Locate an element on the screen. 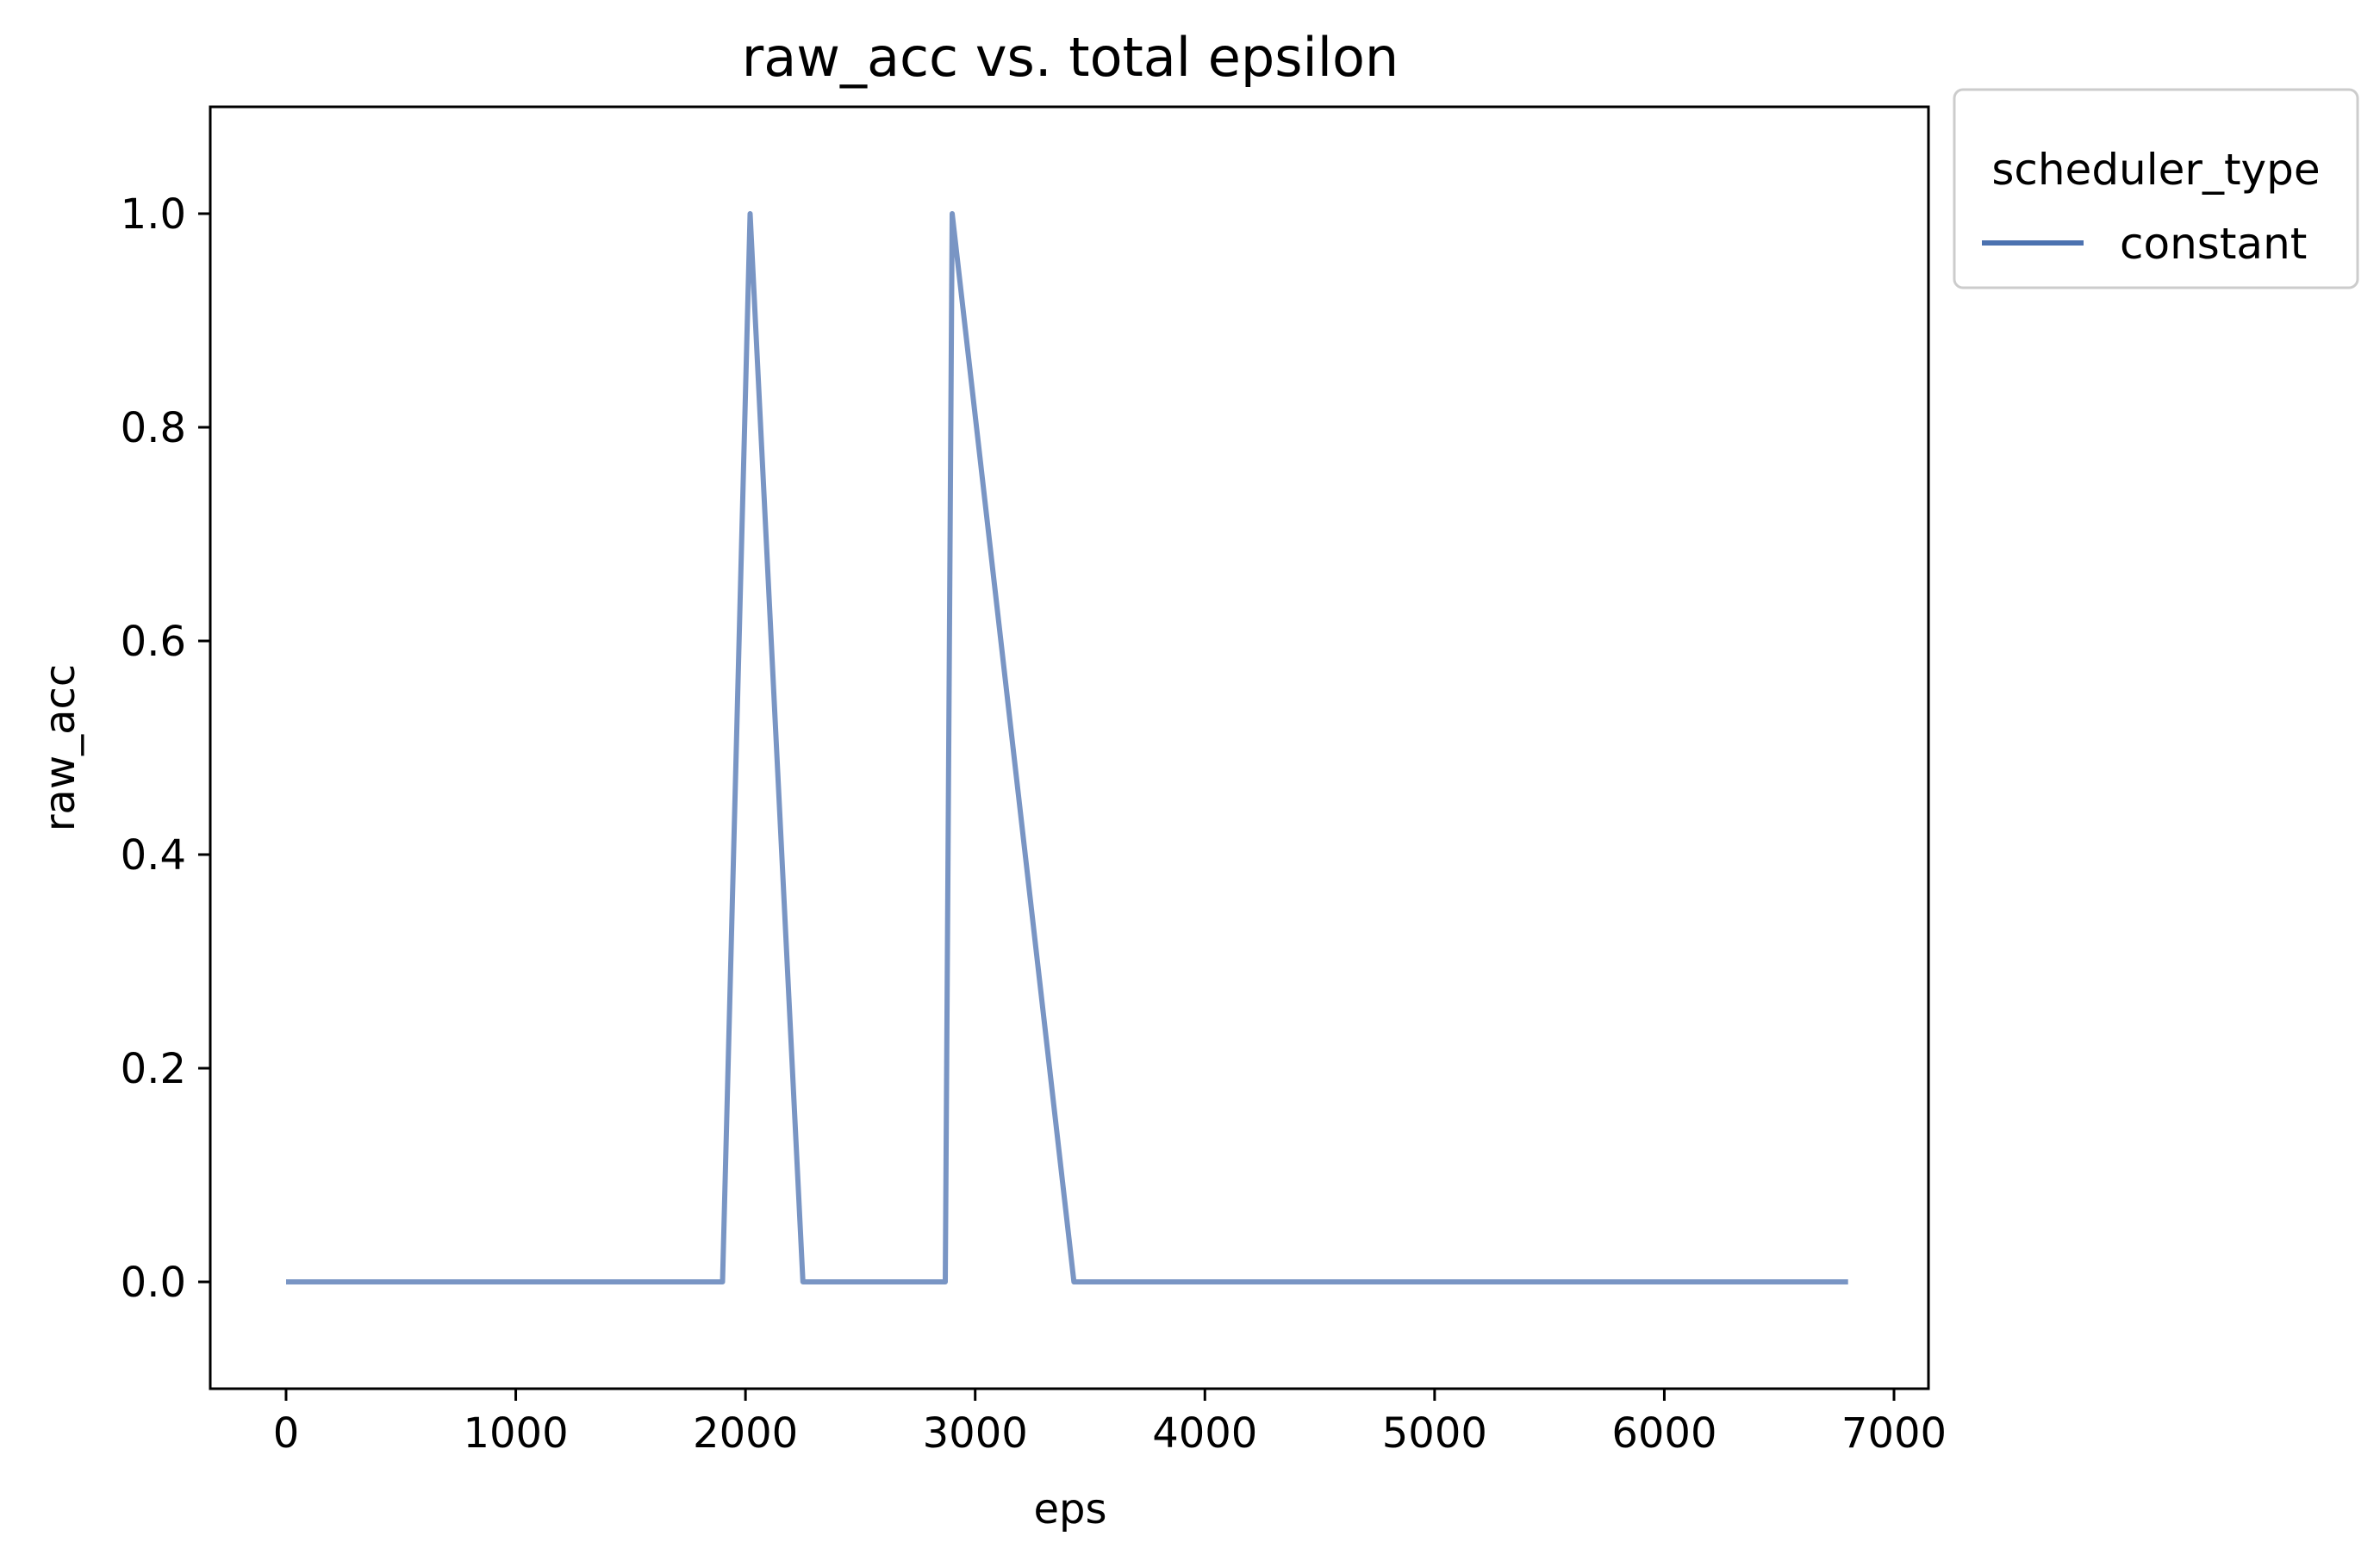  x-axis-label: eps is located at coordinates (1069, 1509).